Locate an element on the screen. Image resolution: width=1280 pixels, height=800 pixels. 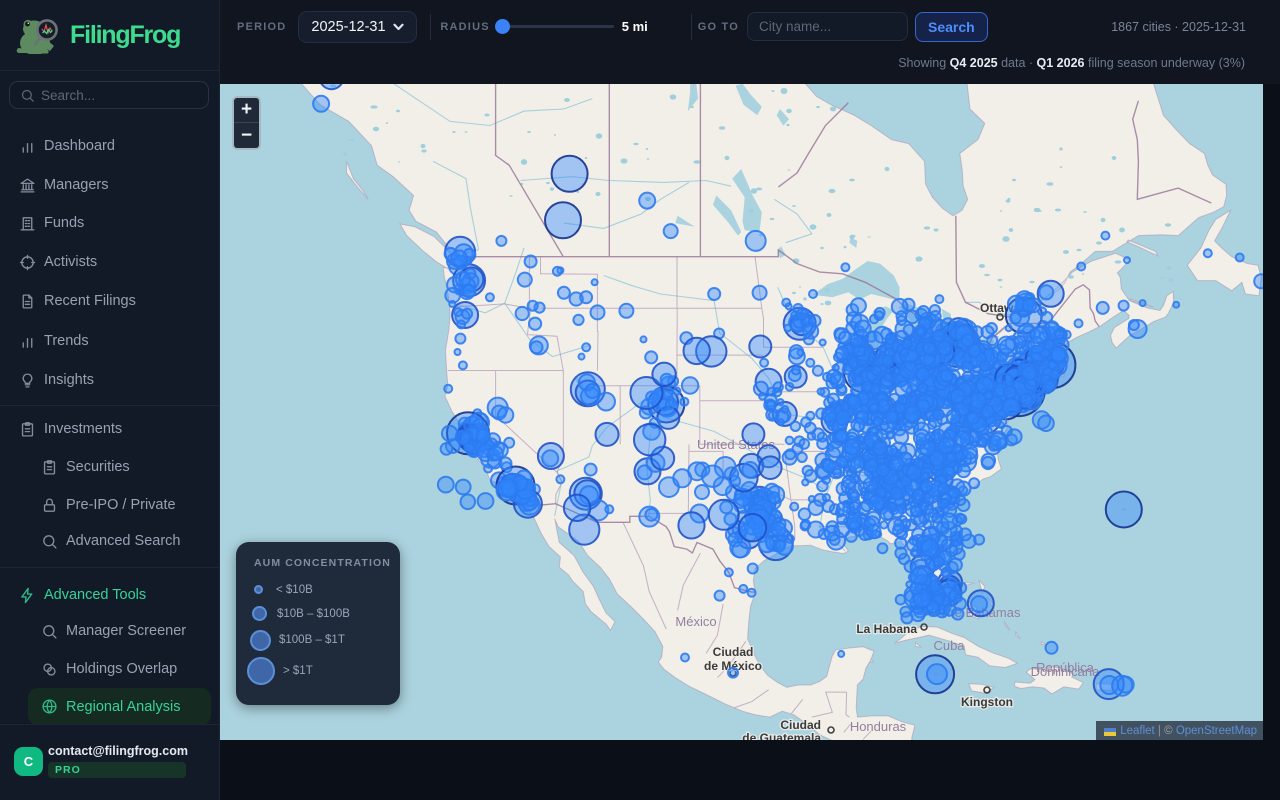
svg-text: República is located at coordinates (1065, 667).